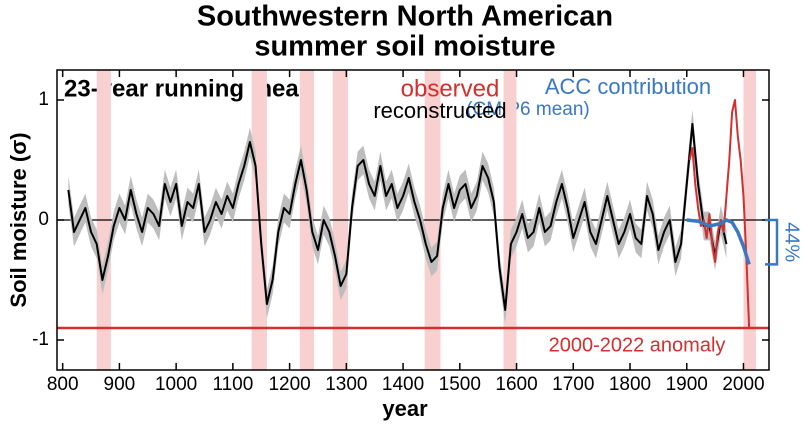 This screenshot has height=426, width=811. What do you see at coordinates (687, 384) in the screenshot?
I see `x-tick-label: 1900` at bounding box center [687, 384].